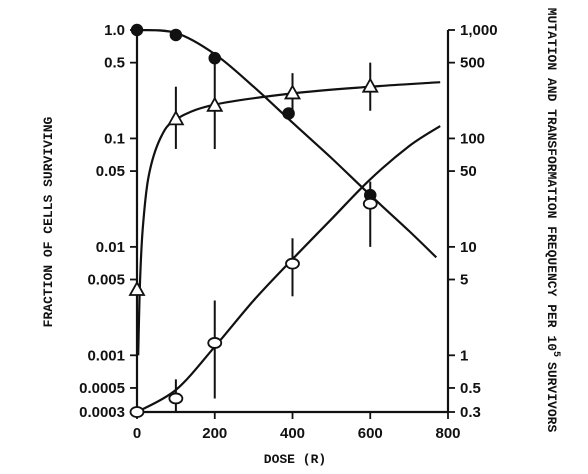  Describe the element at coordinates (551, 397) in the screenshot. I see `y-right-title-end: SURVIVORS` at that location.